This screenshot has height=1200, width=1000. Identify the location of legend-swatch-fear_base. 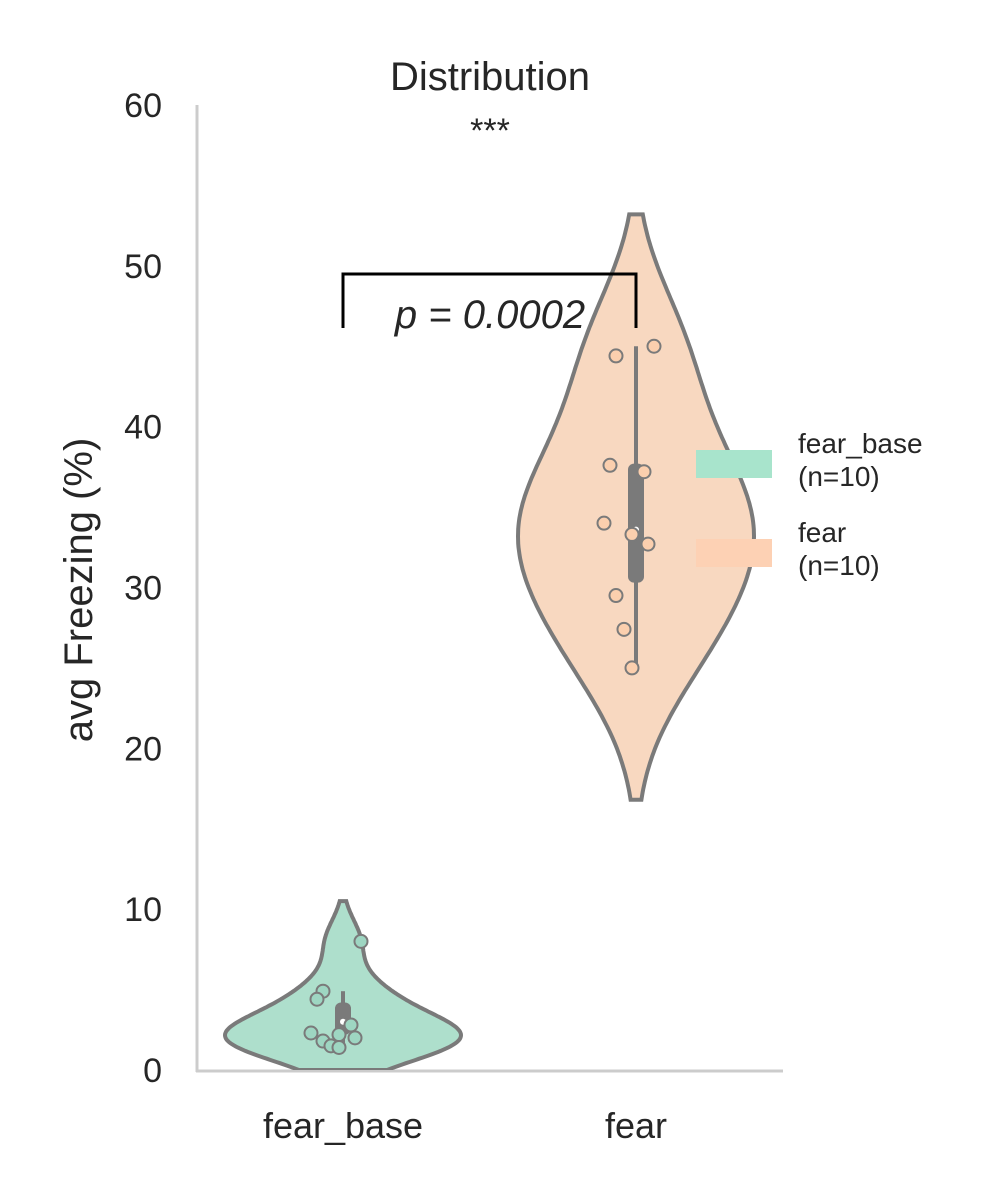
(734, 464).